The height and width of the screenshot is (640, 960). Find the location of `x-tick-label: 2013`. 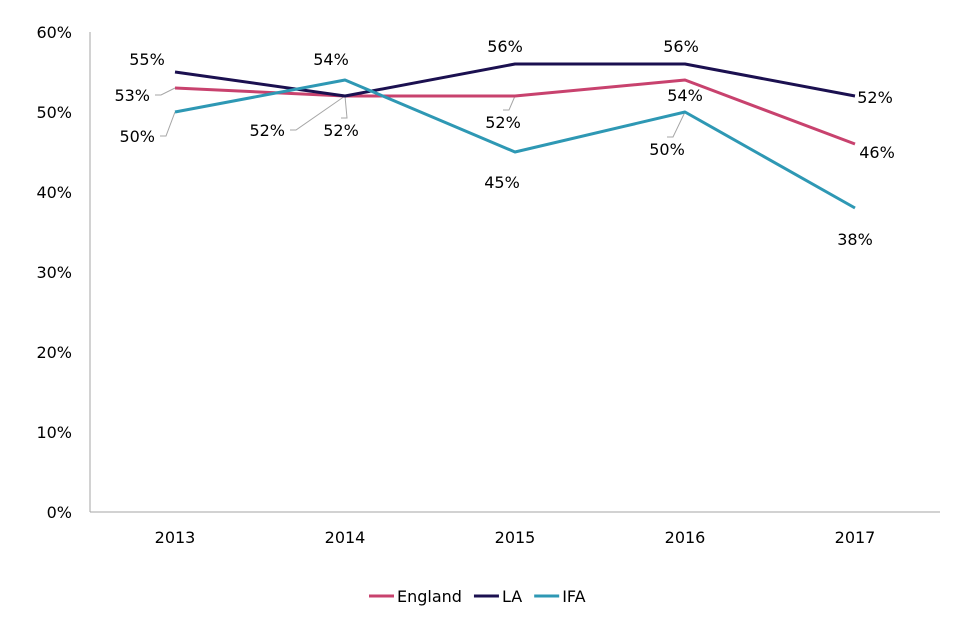

x-tick-label: 2013 is located at coordinates (175, 537).